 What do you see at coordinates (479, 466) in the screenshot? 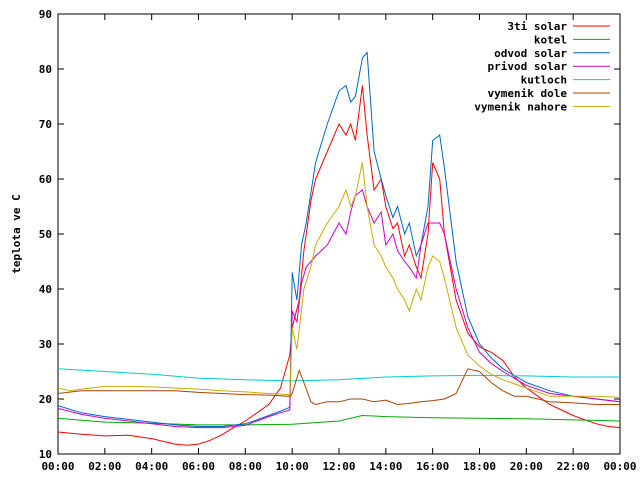
I see `x-tick-label: 18:00` at bounding box center [479, 466].